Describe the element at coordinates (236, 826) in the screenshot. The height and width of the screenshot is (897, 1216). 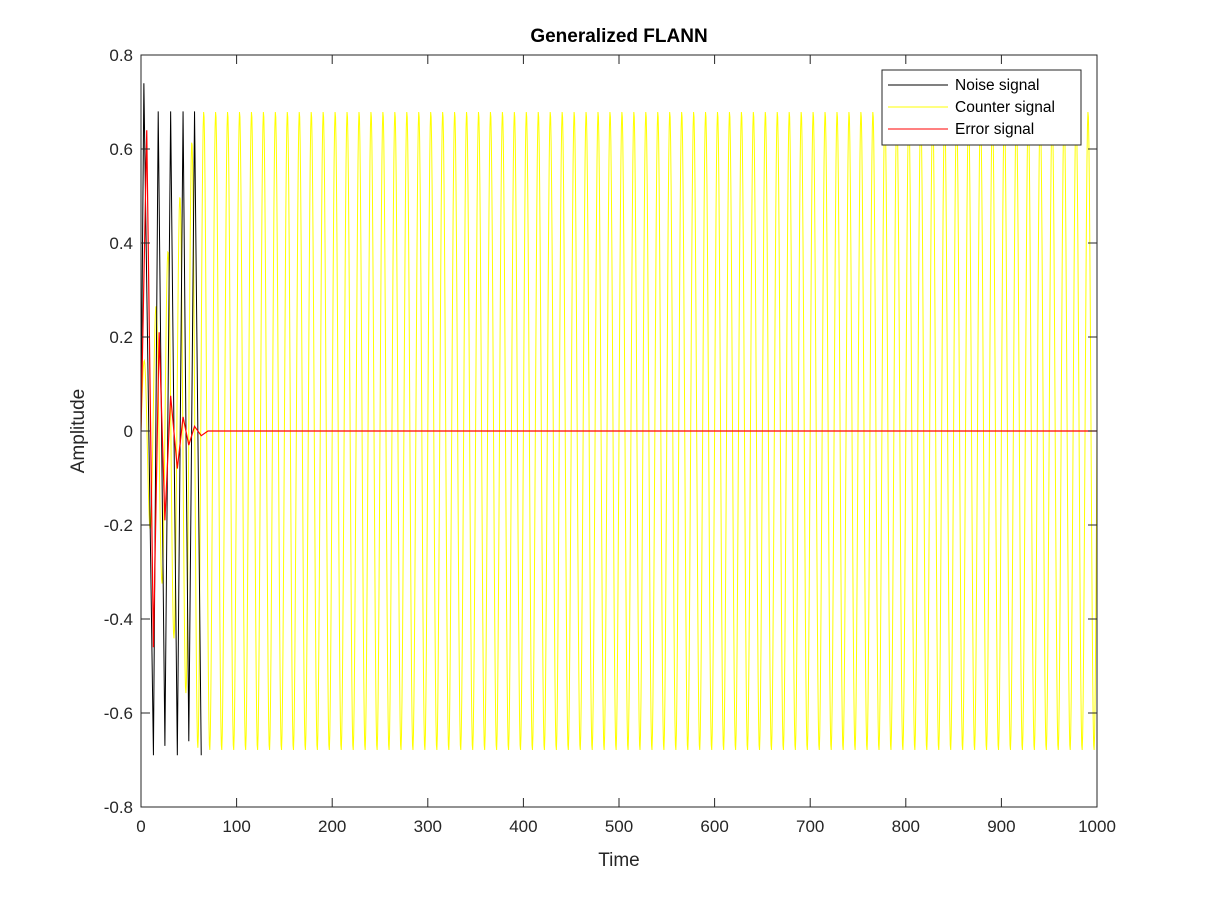
I see `x-tick-label: 100` at that location.